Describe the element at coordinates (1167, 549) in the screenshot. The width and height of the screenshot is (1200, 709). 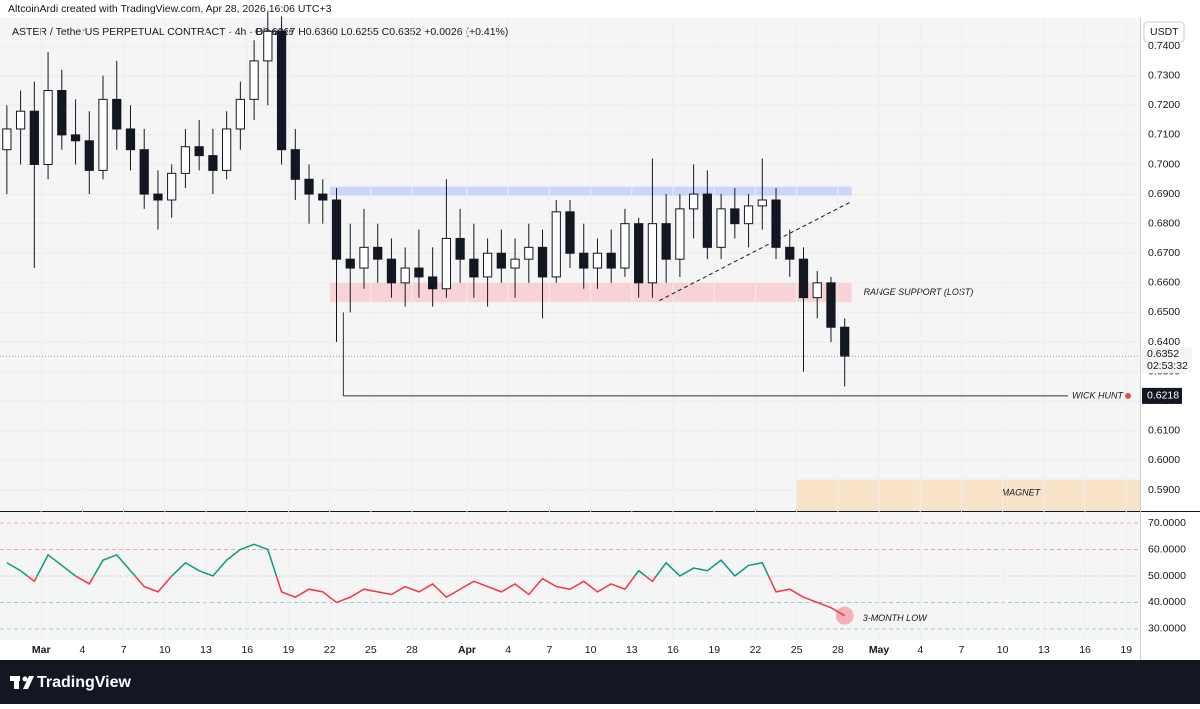
I see `rsi-tick-label: 60.0000` at that location.